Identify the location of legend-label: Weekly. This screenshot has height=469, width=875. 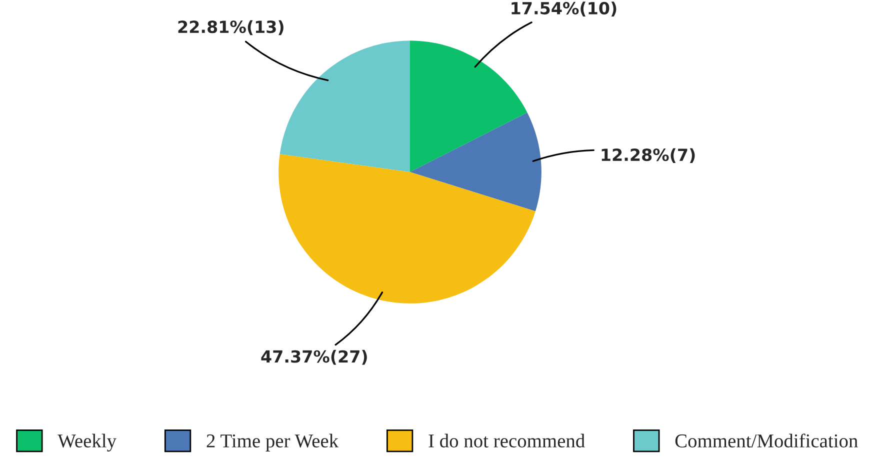
(87, 443).